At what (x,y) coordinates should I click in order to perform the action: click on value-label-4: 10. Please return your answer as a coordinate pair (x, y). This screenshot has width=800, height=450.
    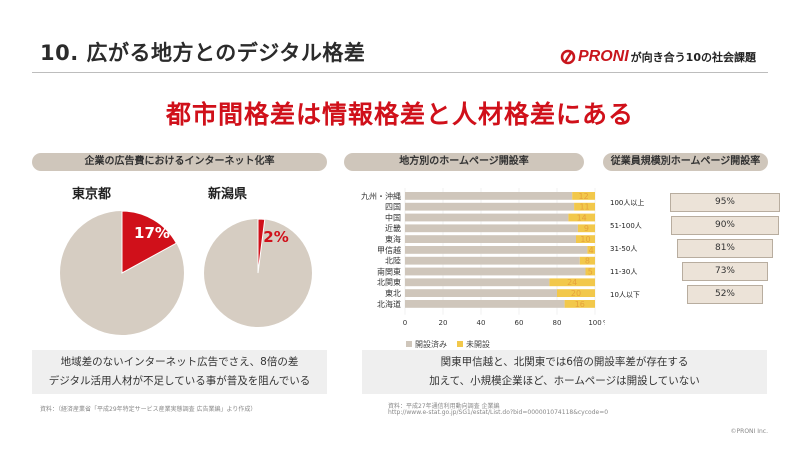
    Looking at the image, I should click on (585, 239).